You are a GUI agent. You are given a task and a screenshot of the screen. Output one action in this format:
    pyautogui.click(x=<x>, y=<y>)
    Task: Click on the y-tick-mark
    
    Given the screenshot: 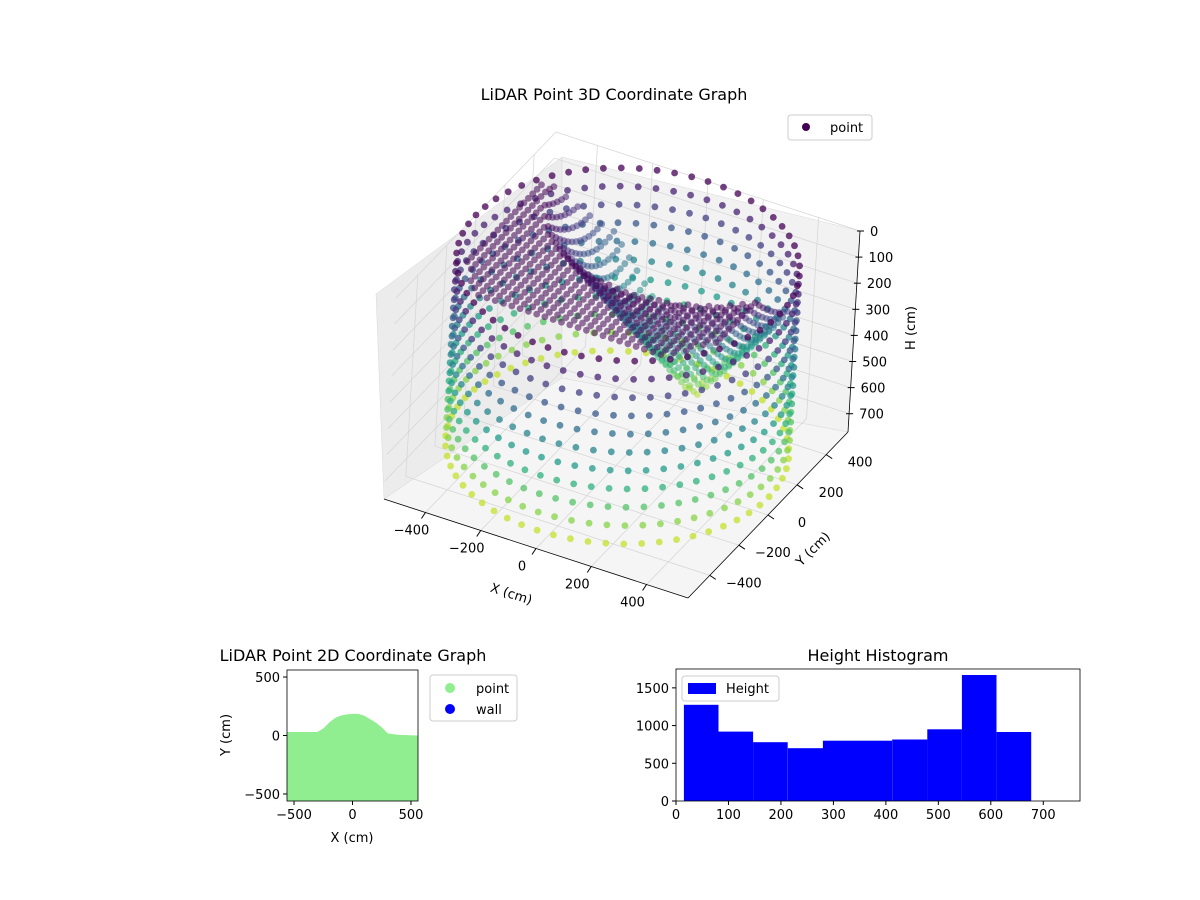 What is the action you would take?
    pyautogui.click(x=829, y=457)
    